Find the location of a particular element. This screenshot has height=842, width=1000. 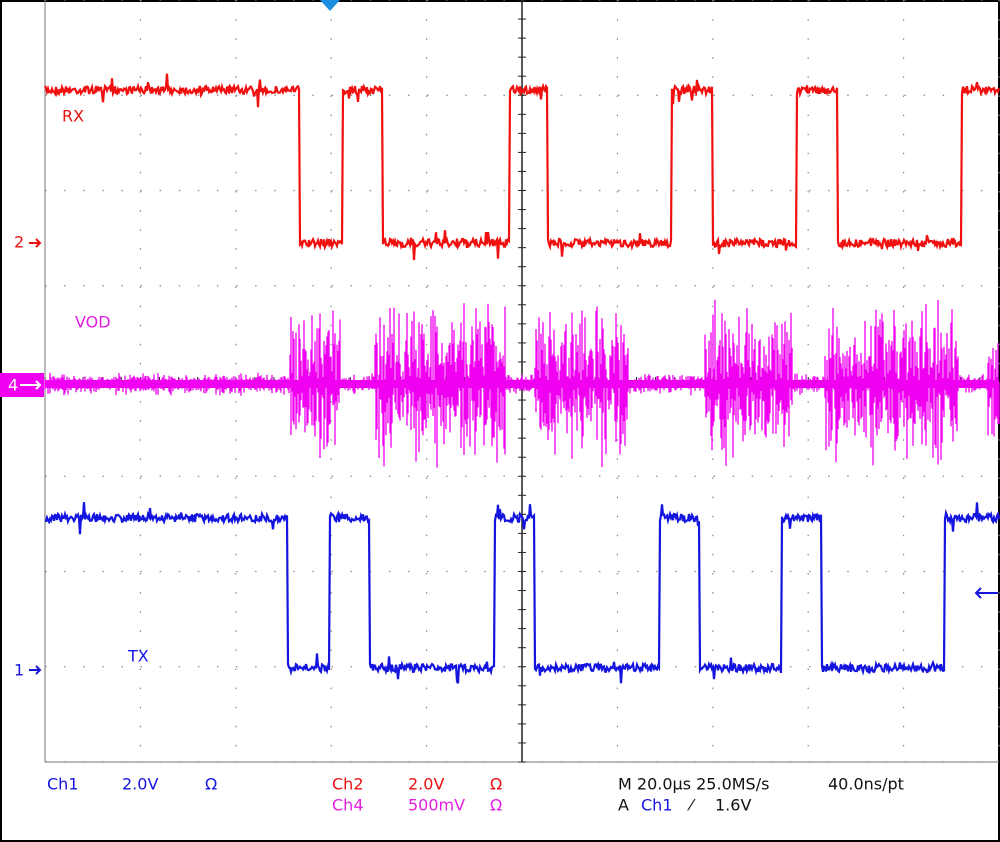

trigger-level-arrow is located at coordinates (986, 593).